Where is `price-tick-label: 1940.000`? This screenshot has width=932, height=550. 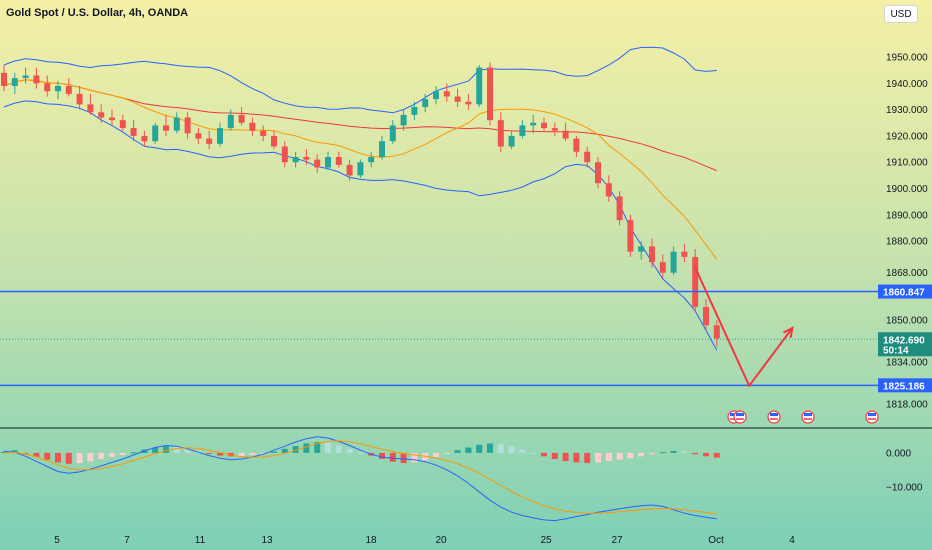
price-tick-label: 1940.000 is located at coordinates (907, 84).